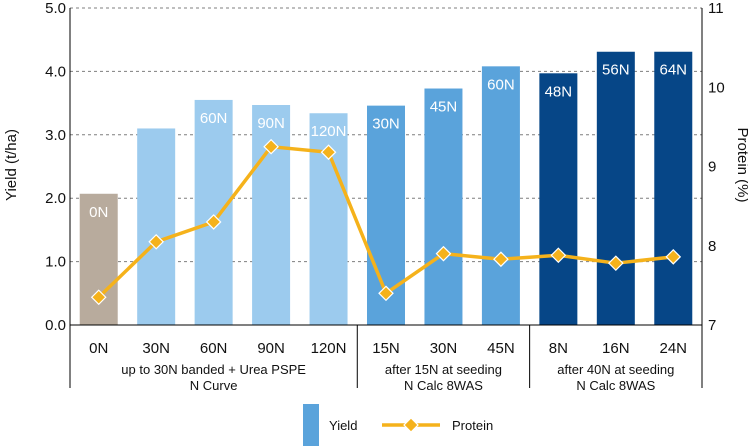  What do you see at coordinates (55, 135) in the screenshot?
I see `y-tick-label: 3.0` at bounding box center [55, 135].